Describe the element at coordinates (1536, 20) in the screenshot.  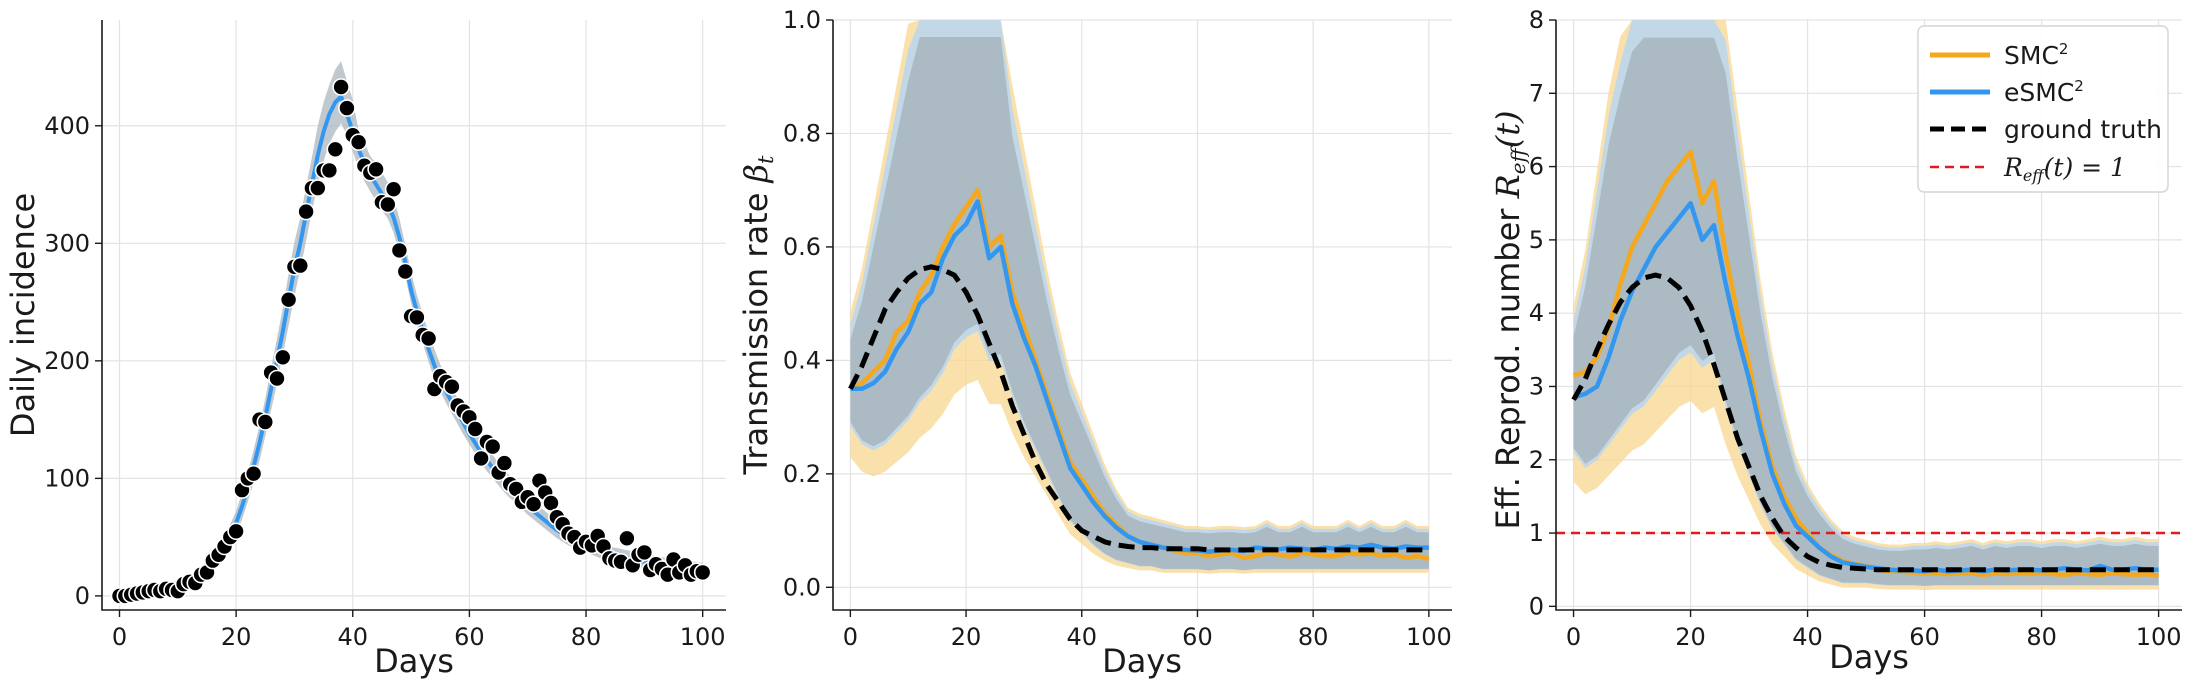
I see `y-tick-label: 8` at that location.